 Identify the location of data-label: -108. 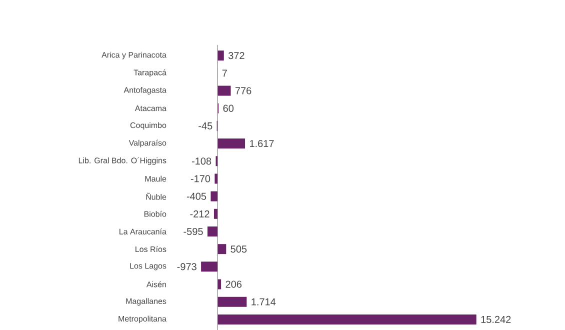
(202, 161).